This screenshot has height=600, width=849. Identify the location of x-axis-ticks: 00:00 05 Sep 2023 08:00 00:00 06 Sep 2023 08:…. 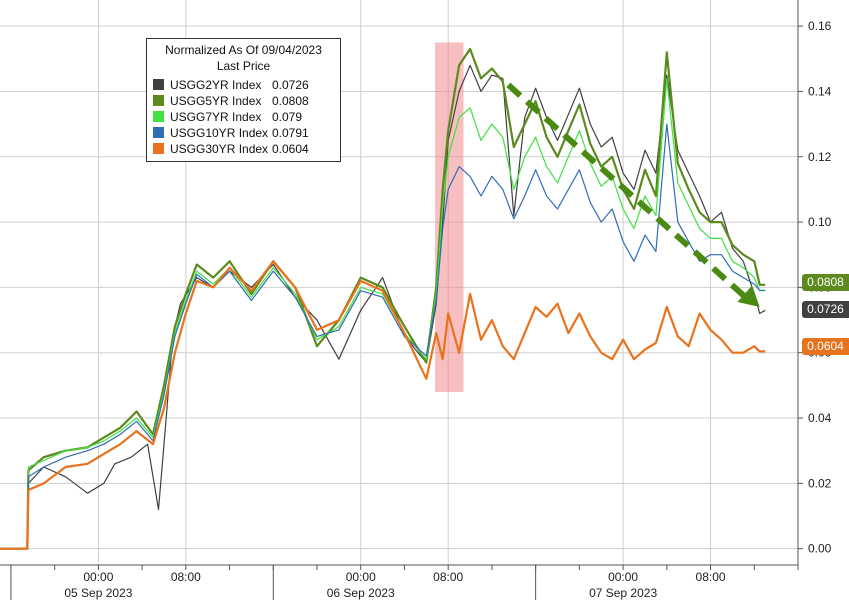
(404, 582).